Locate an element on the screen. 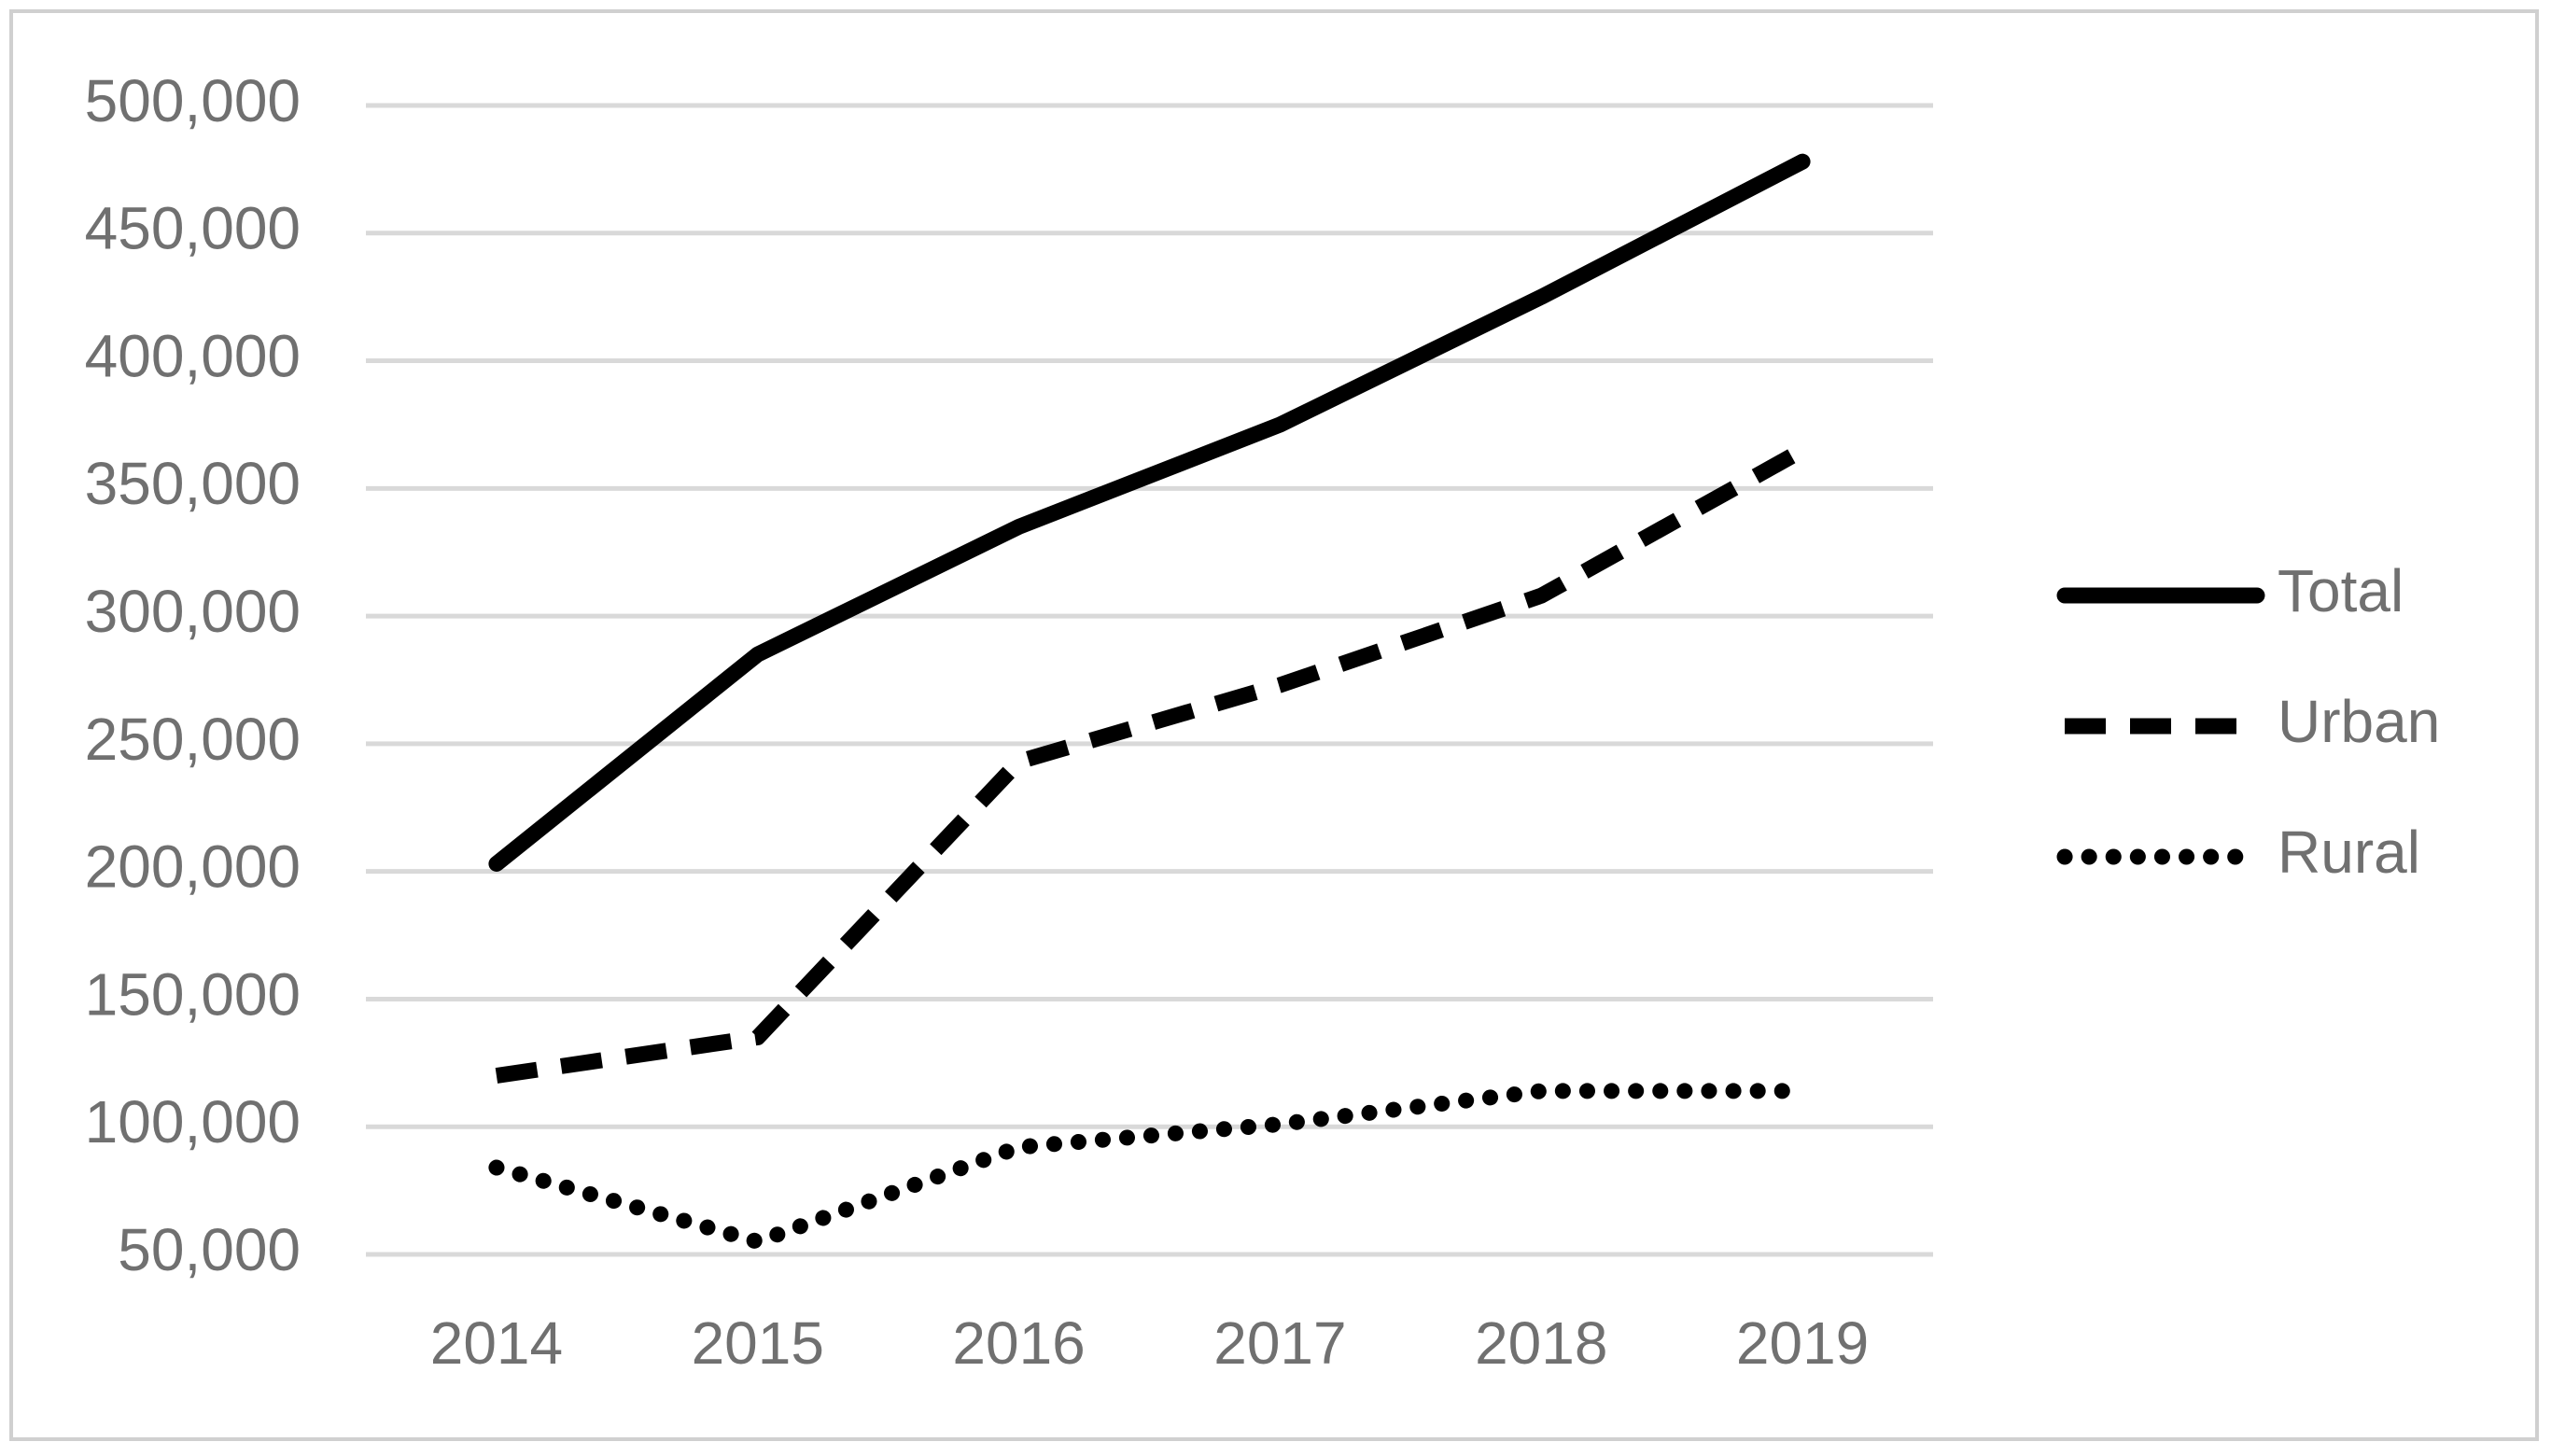 The height and width of the screenshot is (1456, 2551). y-tick-label: 50,000 is located at coordinates (209, 1249).